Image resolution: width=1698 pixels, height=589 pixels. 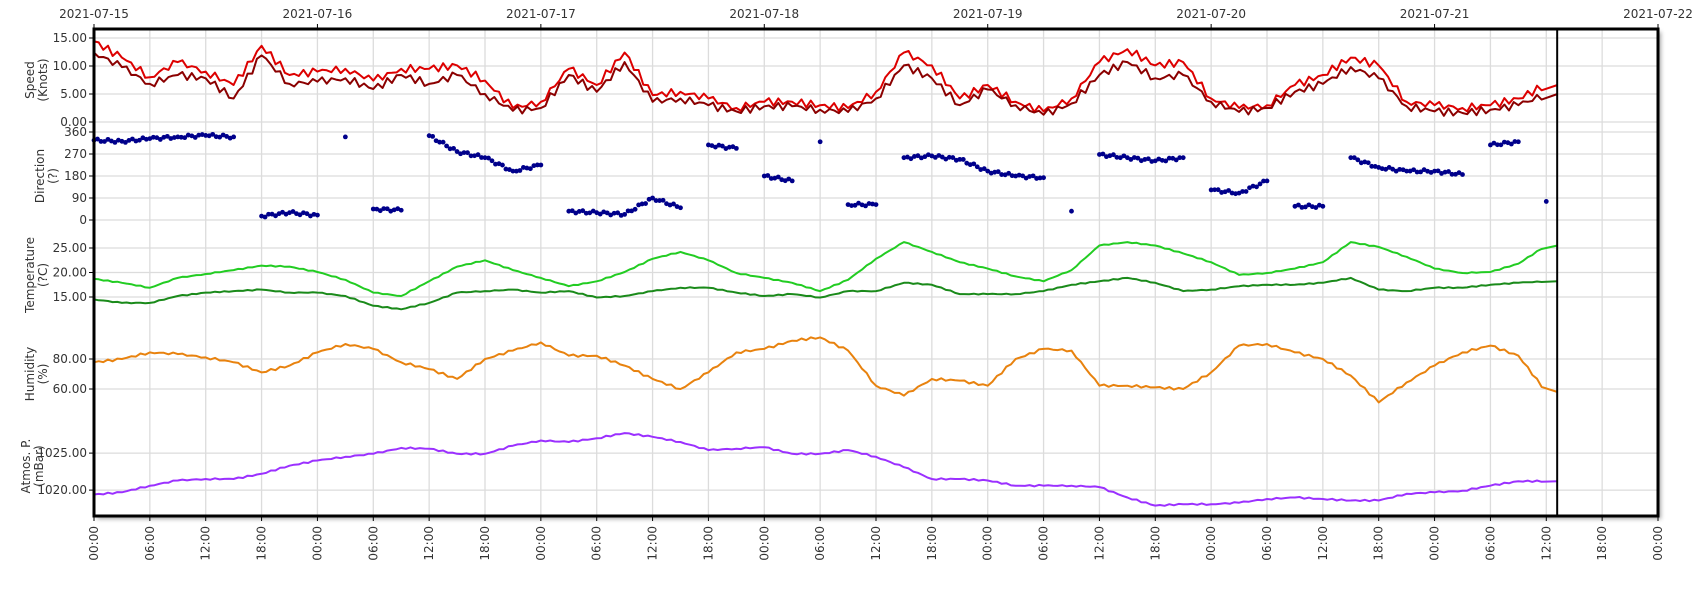 What do you see at coordinates (70, 248) in the screenshot?
I see `temperature-tick-label: 25.00` at bounding box center [70, 248].